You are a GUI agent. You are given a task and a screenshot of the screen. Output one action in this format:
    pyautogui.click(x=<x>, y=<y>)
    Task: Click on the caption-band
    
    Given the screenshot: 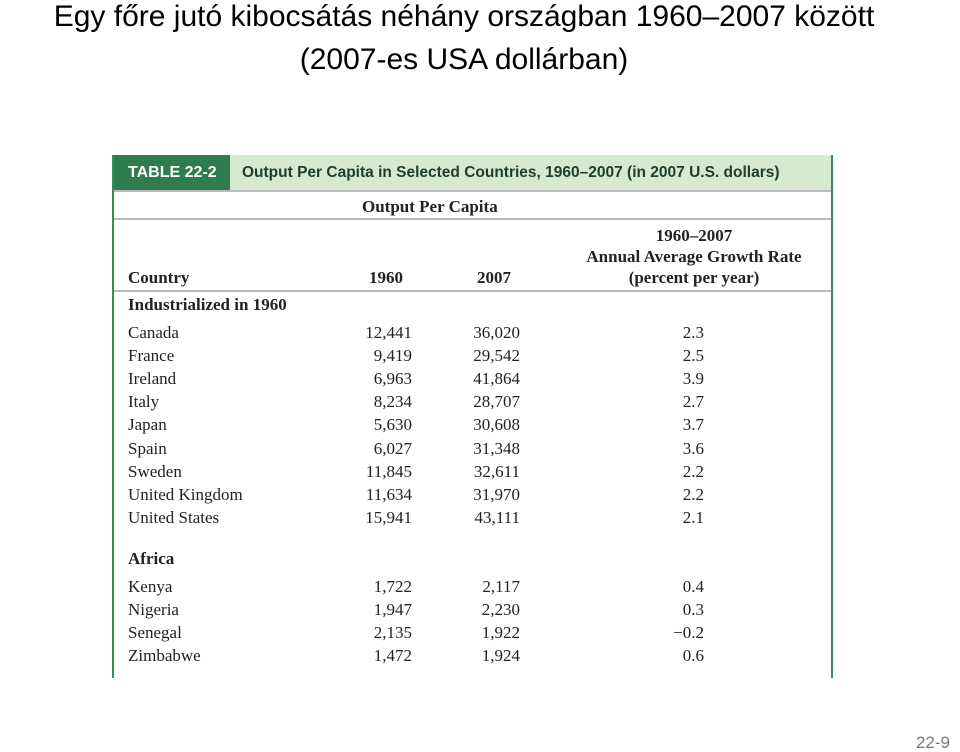 What is the action you would take?
    pyautogui.click(x=530, y=172)
    